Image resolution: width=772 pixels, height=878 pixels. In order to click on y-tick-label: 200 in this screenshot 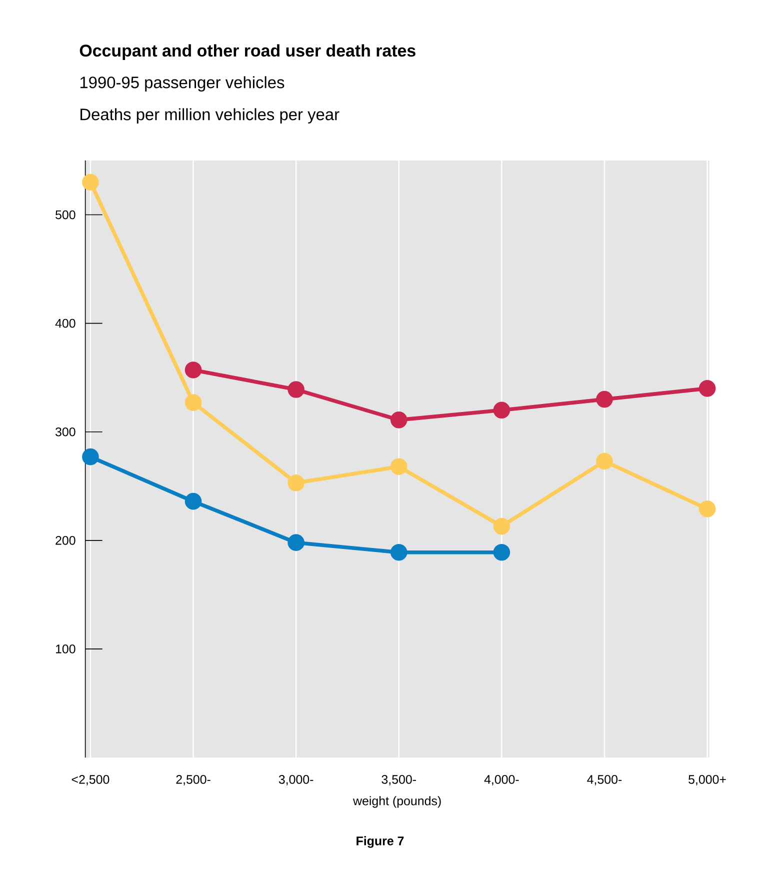, I will do `click(66, 540)`.